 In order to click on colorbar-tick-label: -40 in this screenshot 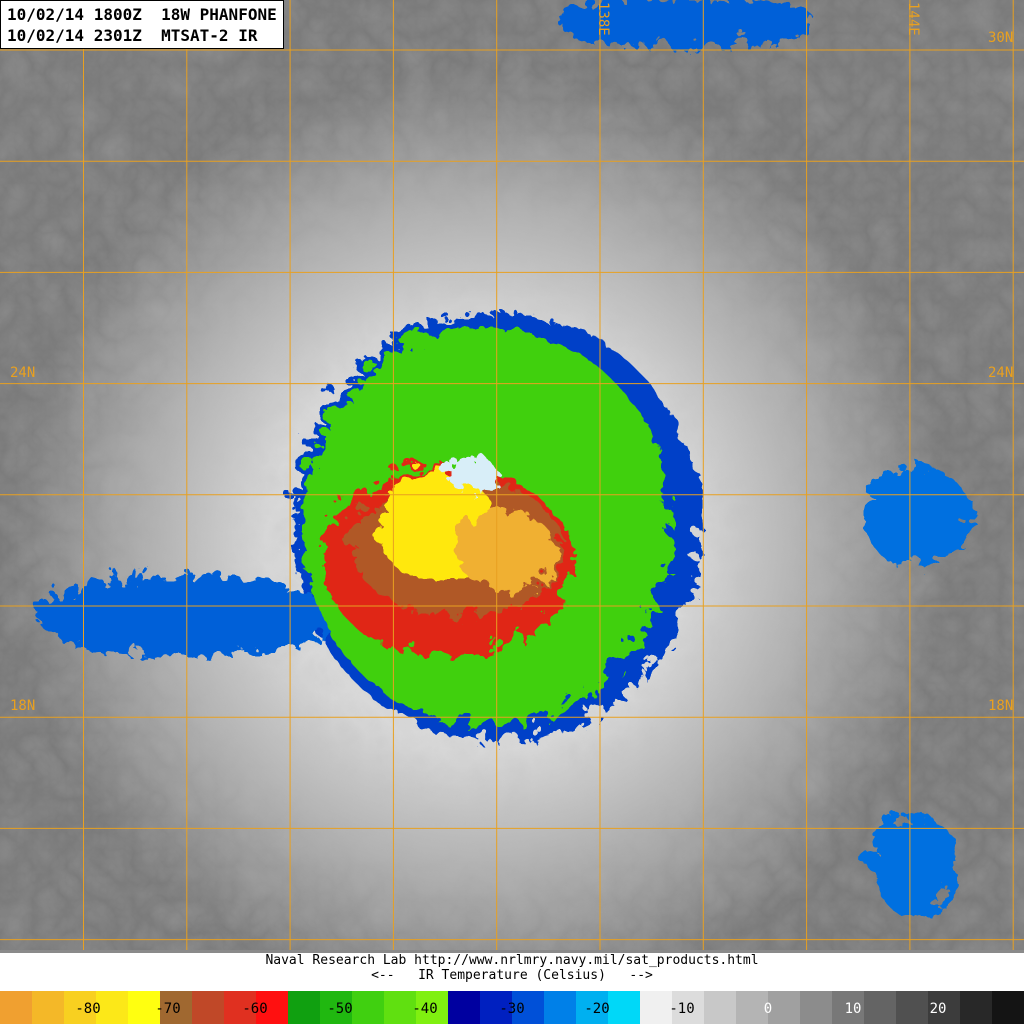, I will do `click(424, 1009)`.